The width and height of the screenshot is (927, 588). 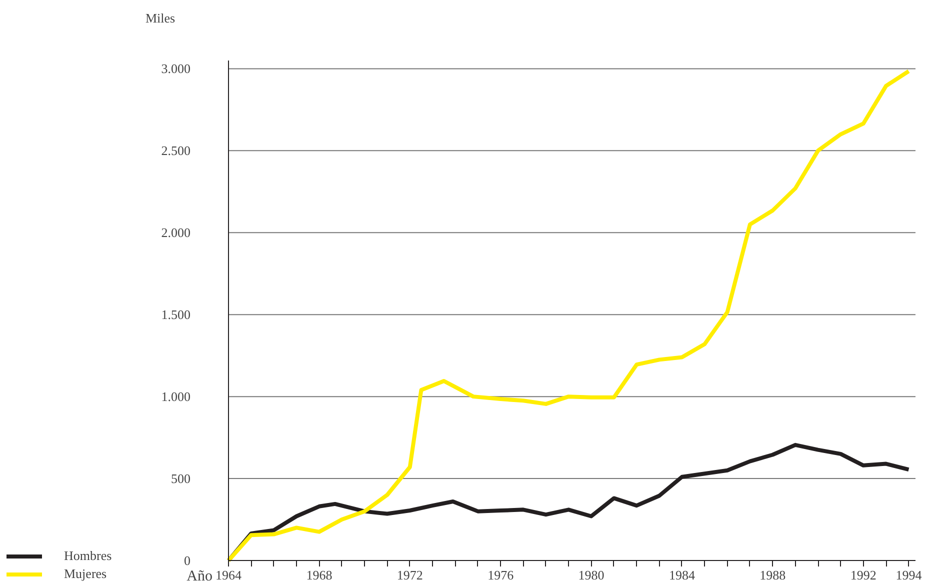 I want to click on y-tick-label: 1.000, so click(x=175, y=396).